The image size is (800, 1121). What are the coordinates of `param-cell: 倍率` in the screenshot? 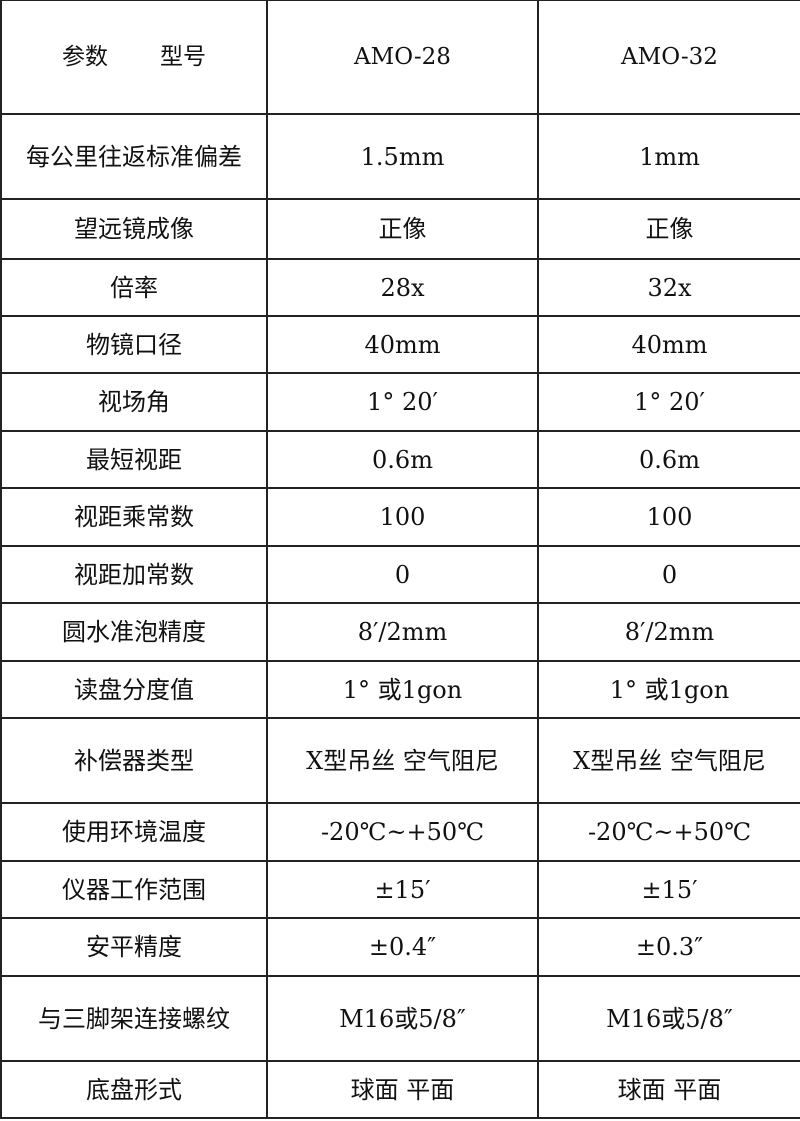 It's located at (134, 287).